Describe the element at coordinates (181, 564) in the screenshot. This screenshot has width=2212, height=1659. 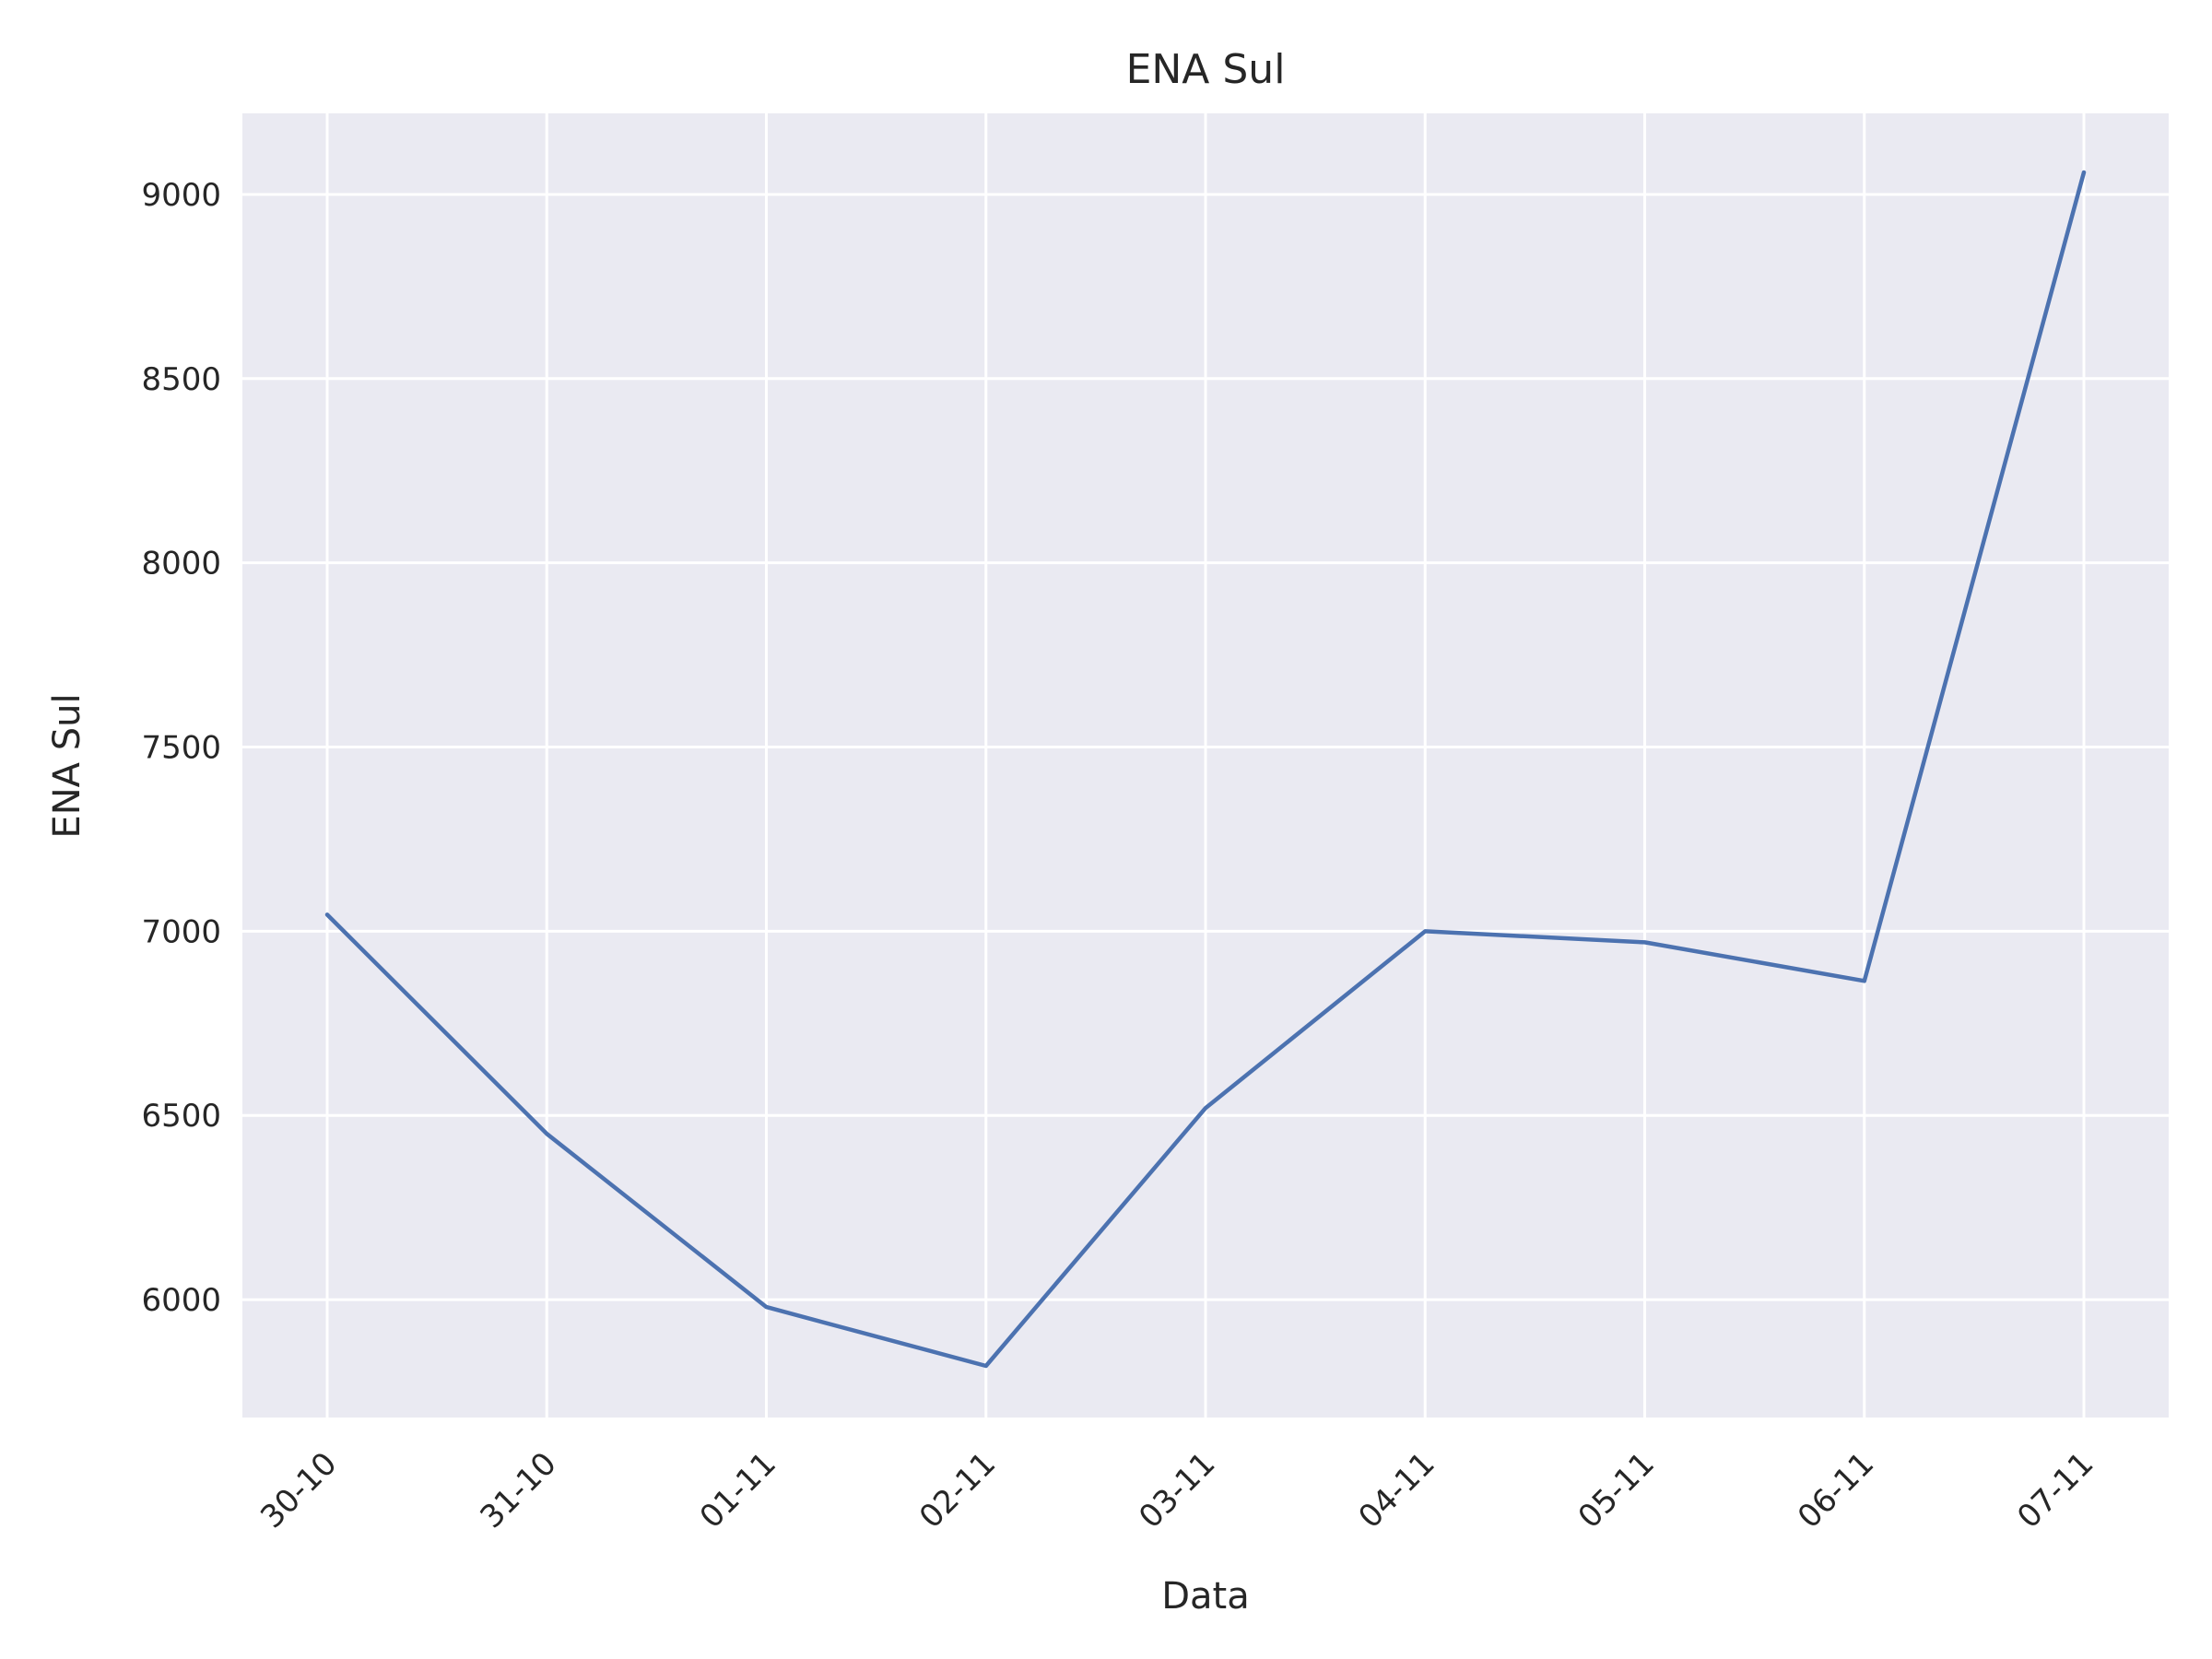
I see `y-tick-label: 8000` at that location.